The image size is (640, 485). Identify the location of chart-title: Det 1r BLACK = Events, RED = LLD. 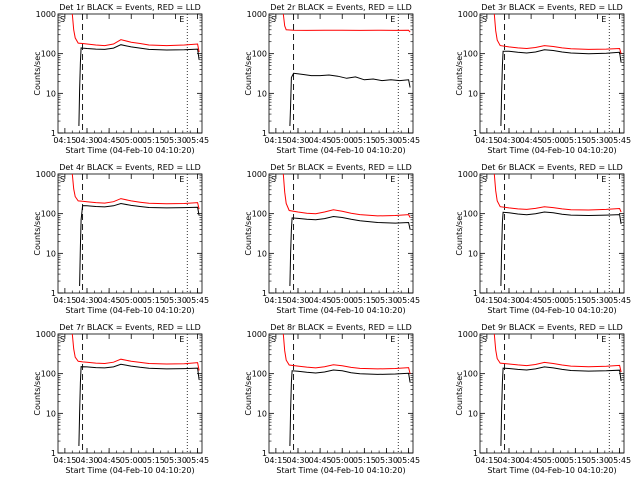
(130, 7).